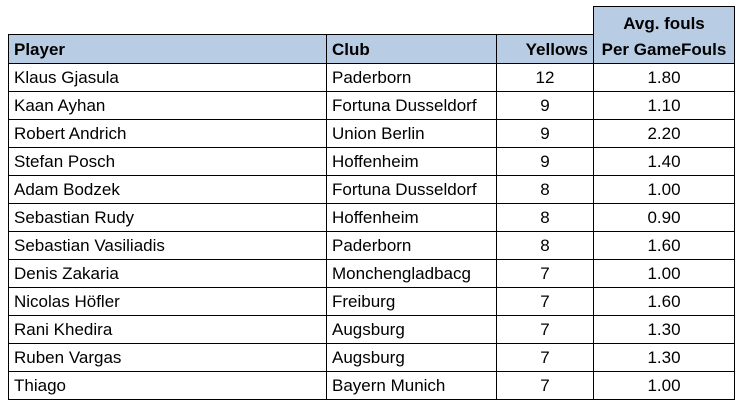 Image resolution: width=745 pixels, height=410 pixels. I want to click on player-cell: Sebastian Rudy, so click(167, 217).